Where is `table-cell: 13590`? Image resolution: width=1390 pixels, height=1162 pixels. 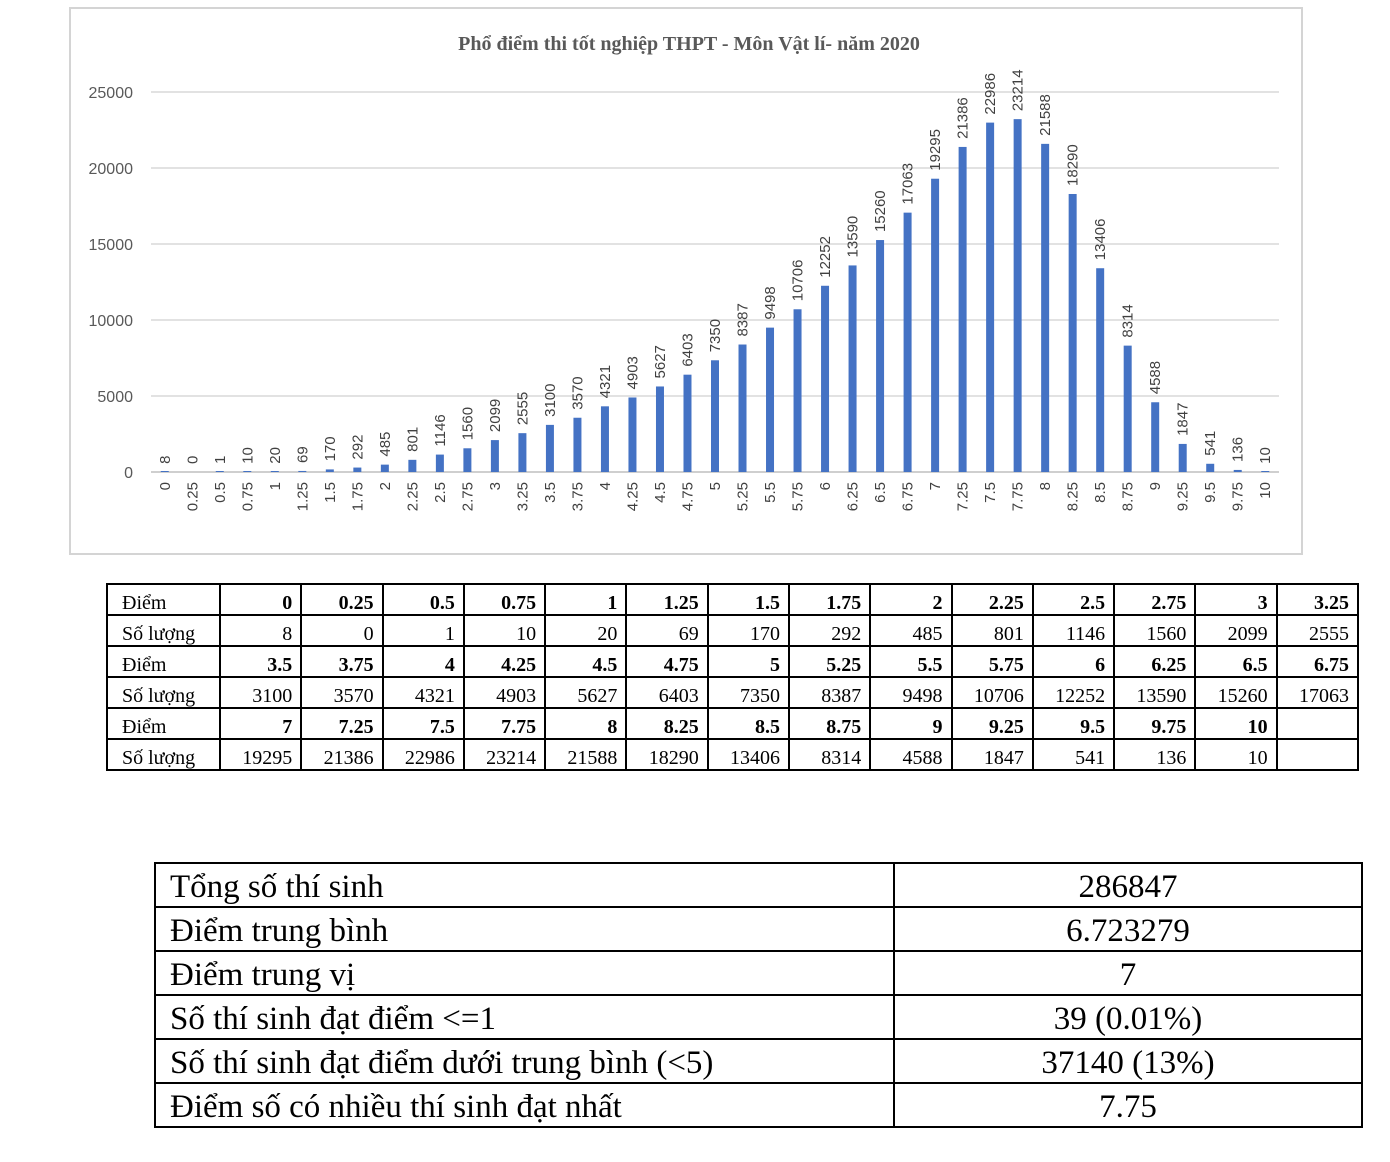
table-cell: 13590 is located at coordinates (1155, 692).